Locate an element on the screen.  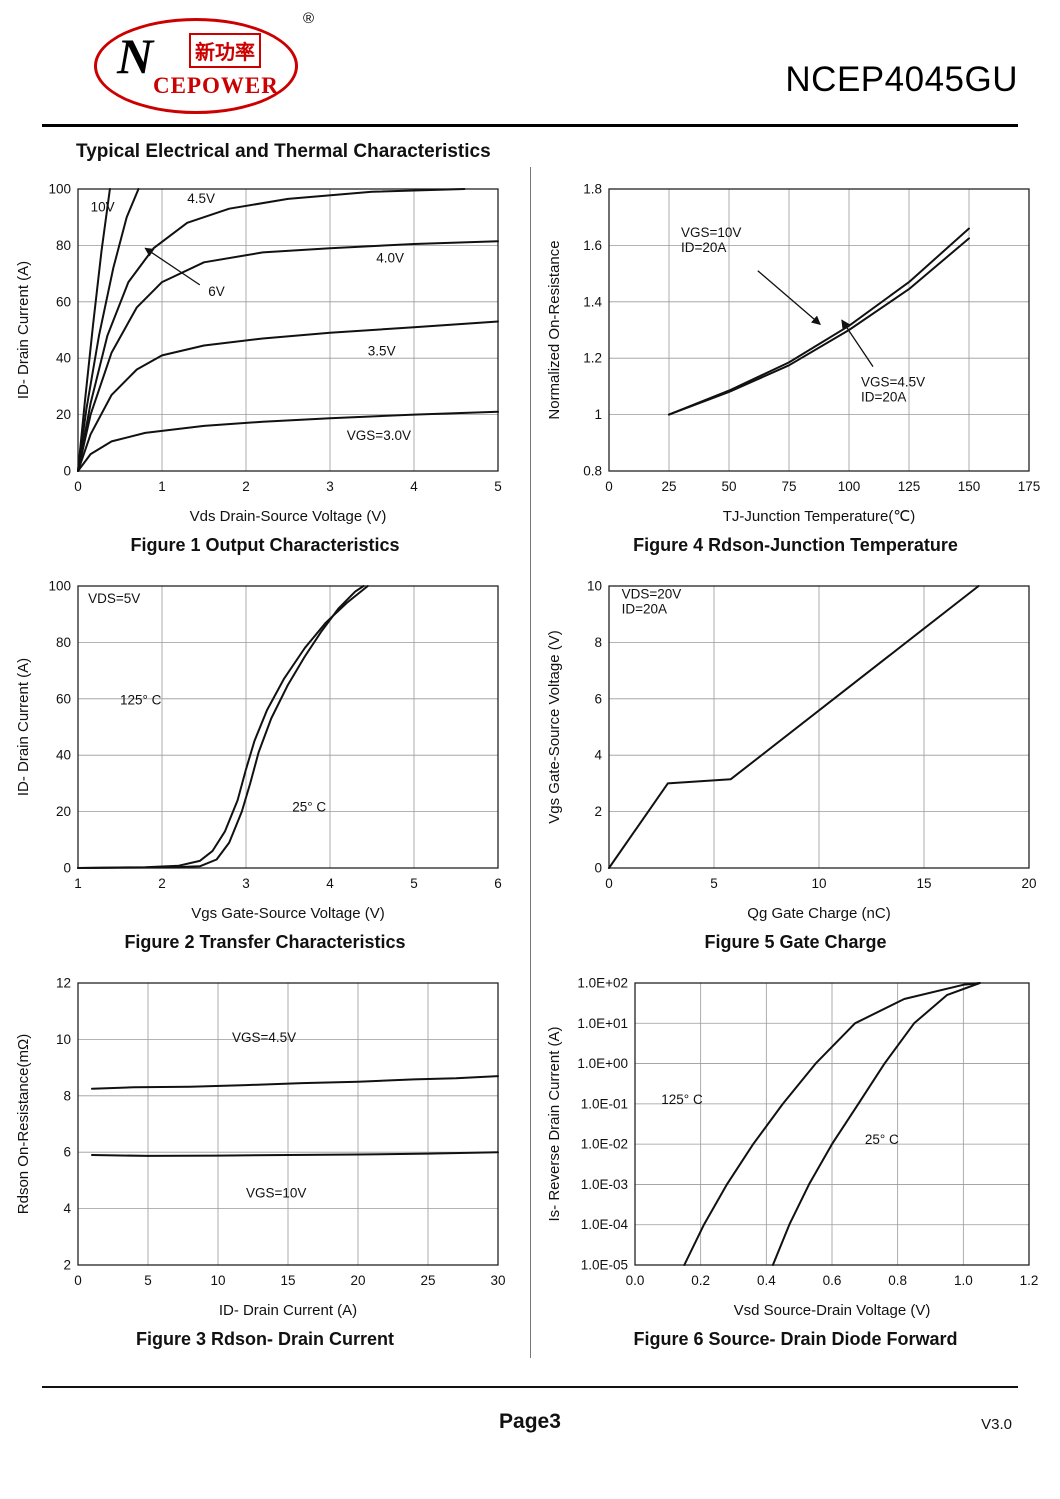
figure1-caption: Figure 1 Output Characteristics is located at coordinates (265, 545).